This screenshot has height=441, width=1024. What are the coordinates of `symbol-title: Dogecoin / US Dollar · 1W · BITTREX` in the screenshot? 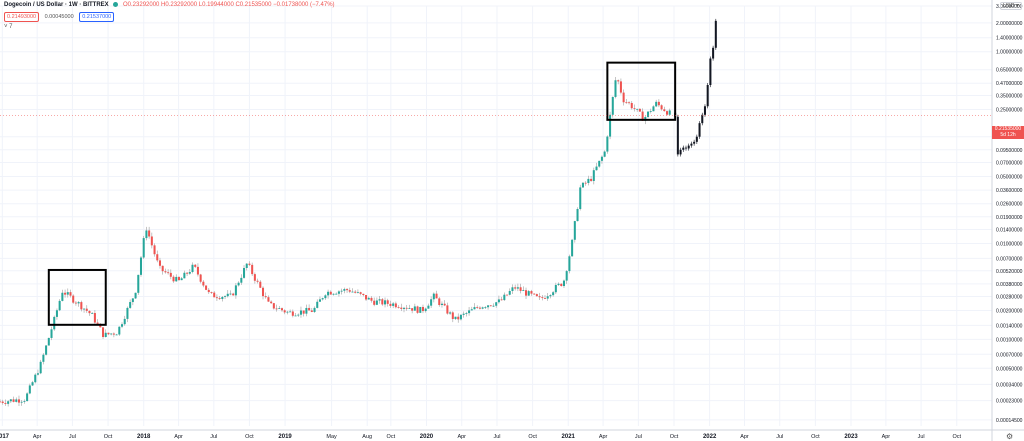 It's located at (56, 5).